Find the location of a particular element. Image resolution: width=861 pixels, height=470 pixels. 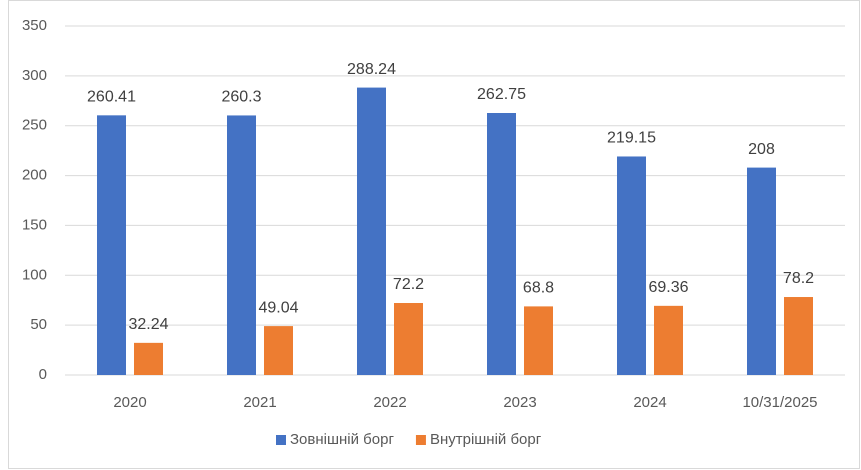

data-label: 262.75 is located at coordinates (501, 94).